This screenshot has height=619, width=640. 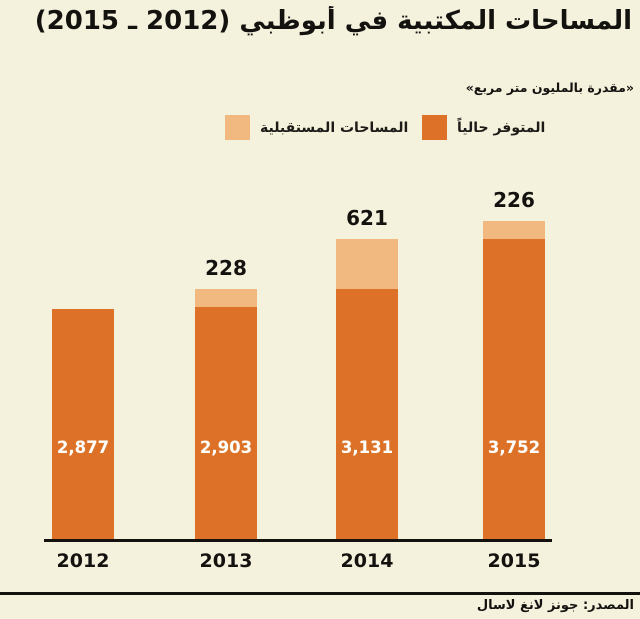 I want to click on bar-2013-future-value: 228, so click(x=226, y=267).